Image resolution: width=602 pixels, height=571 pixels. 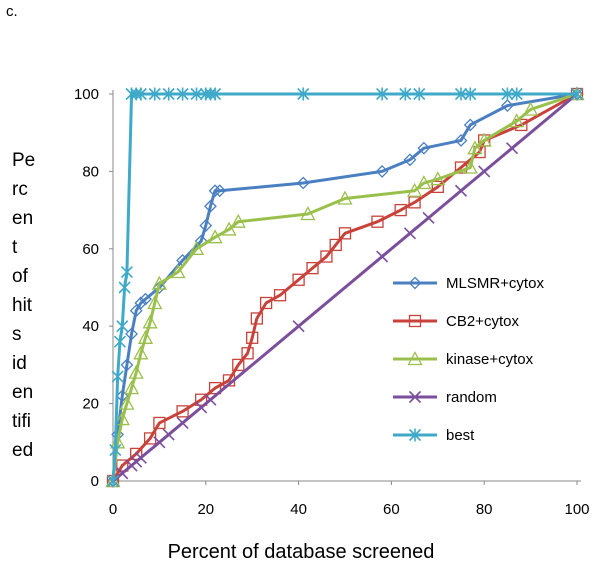 I want to click on y-label-line: hit, so click(x=22, y=305).